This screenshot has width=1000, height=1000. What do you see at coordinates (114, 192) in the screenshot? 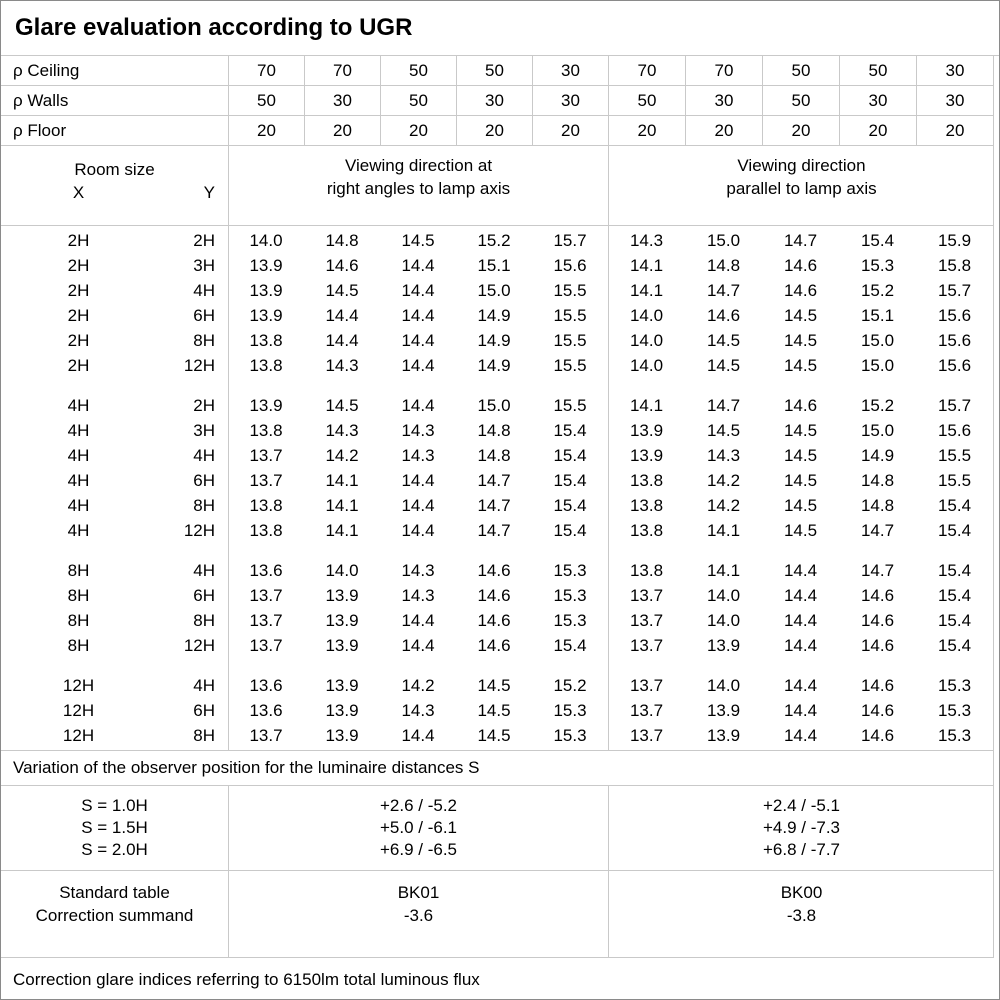
I see `room-xy-labels: X Y` at bounding box center [114, 192].